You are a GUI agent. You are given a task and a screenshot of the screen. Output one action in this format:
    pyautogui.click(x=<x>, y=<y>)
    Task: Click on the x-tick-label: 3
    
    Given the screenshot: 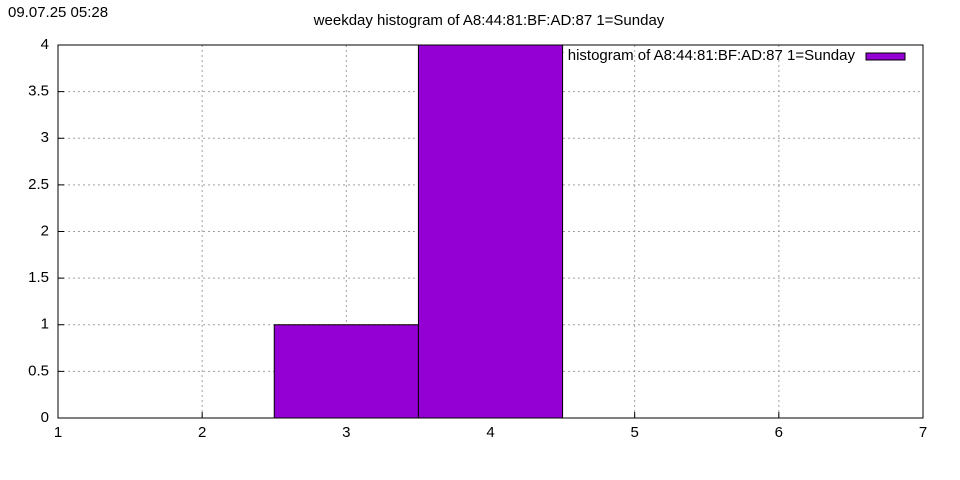 What is the action you would take?
    pyautogui.click(x=346, y=432)
    